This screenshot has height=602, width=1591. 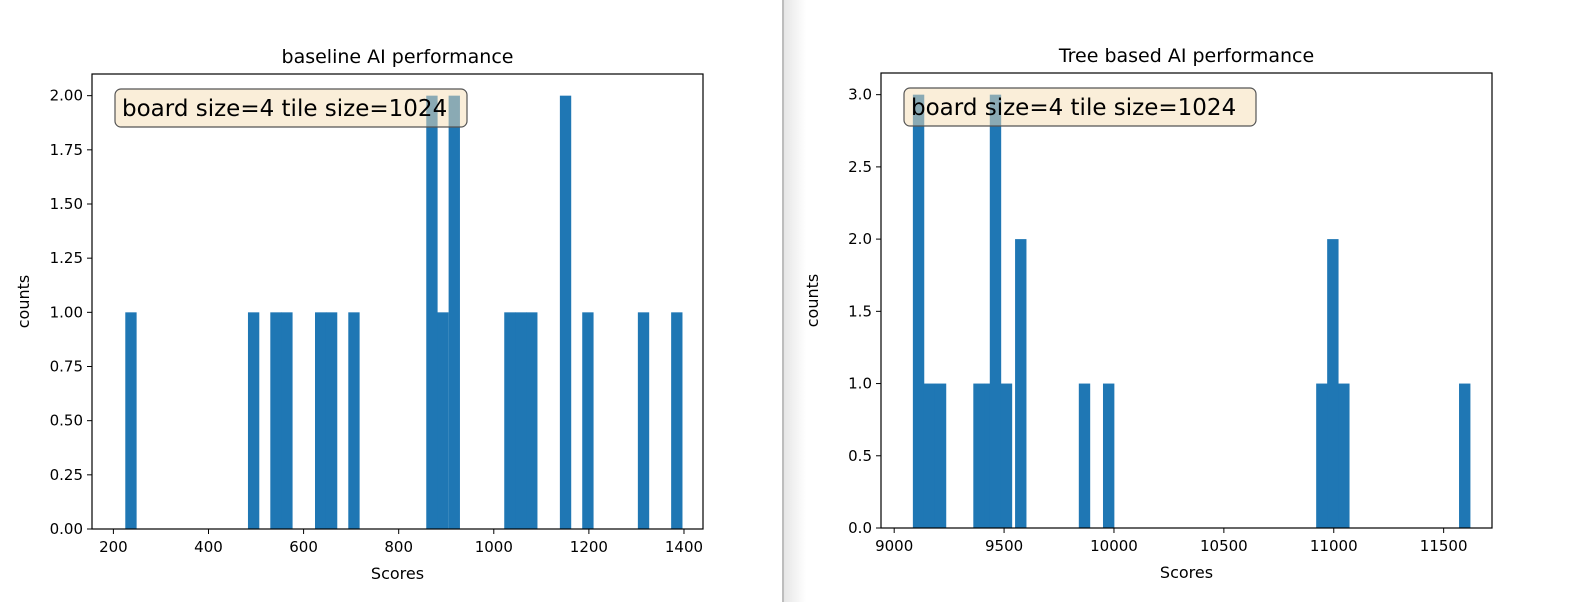 What do you see at coordinates (860, 239) in the screenshot?
I see `y-tick-label: 2.0` at bounding box center [860, 239].